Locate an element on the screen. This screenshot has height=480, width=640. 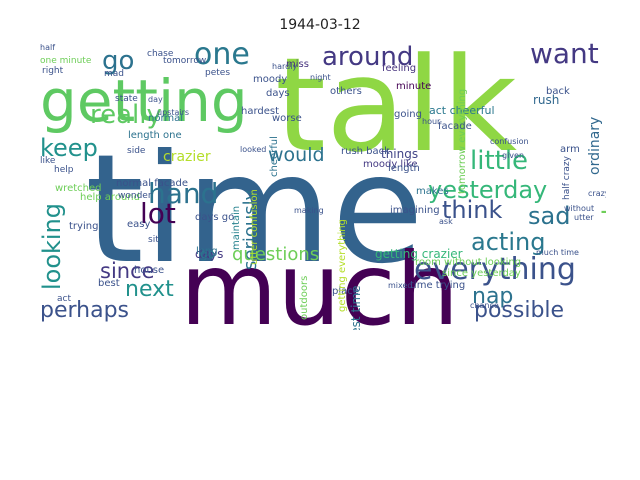
cloud-word: would is located at coordinates (296, 155).